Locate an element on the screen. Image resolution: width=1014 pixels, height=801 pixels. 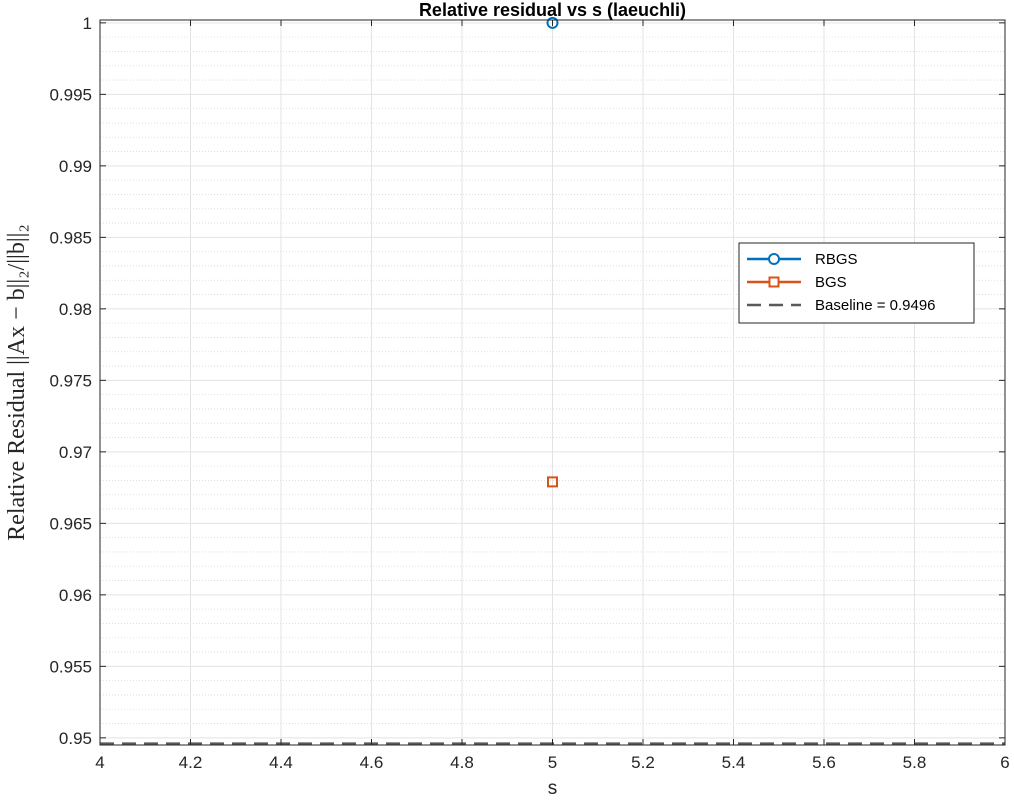
legend-label: RBGS is located at coordinates (836, 259).